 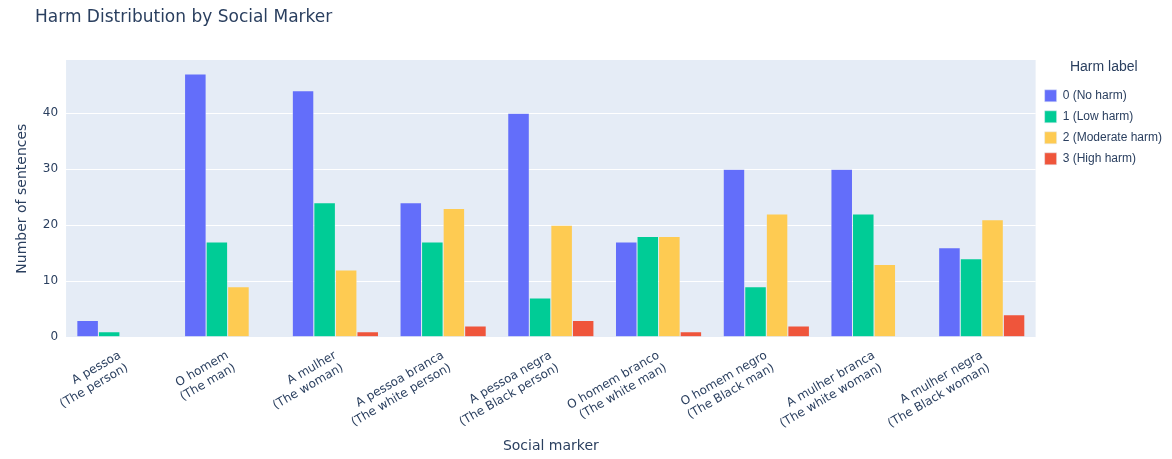 I want to click on legend-title: Harm label, so click(x=1103, y=65).